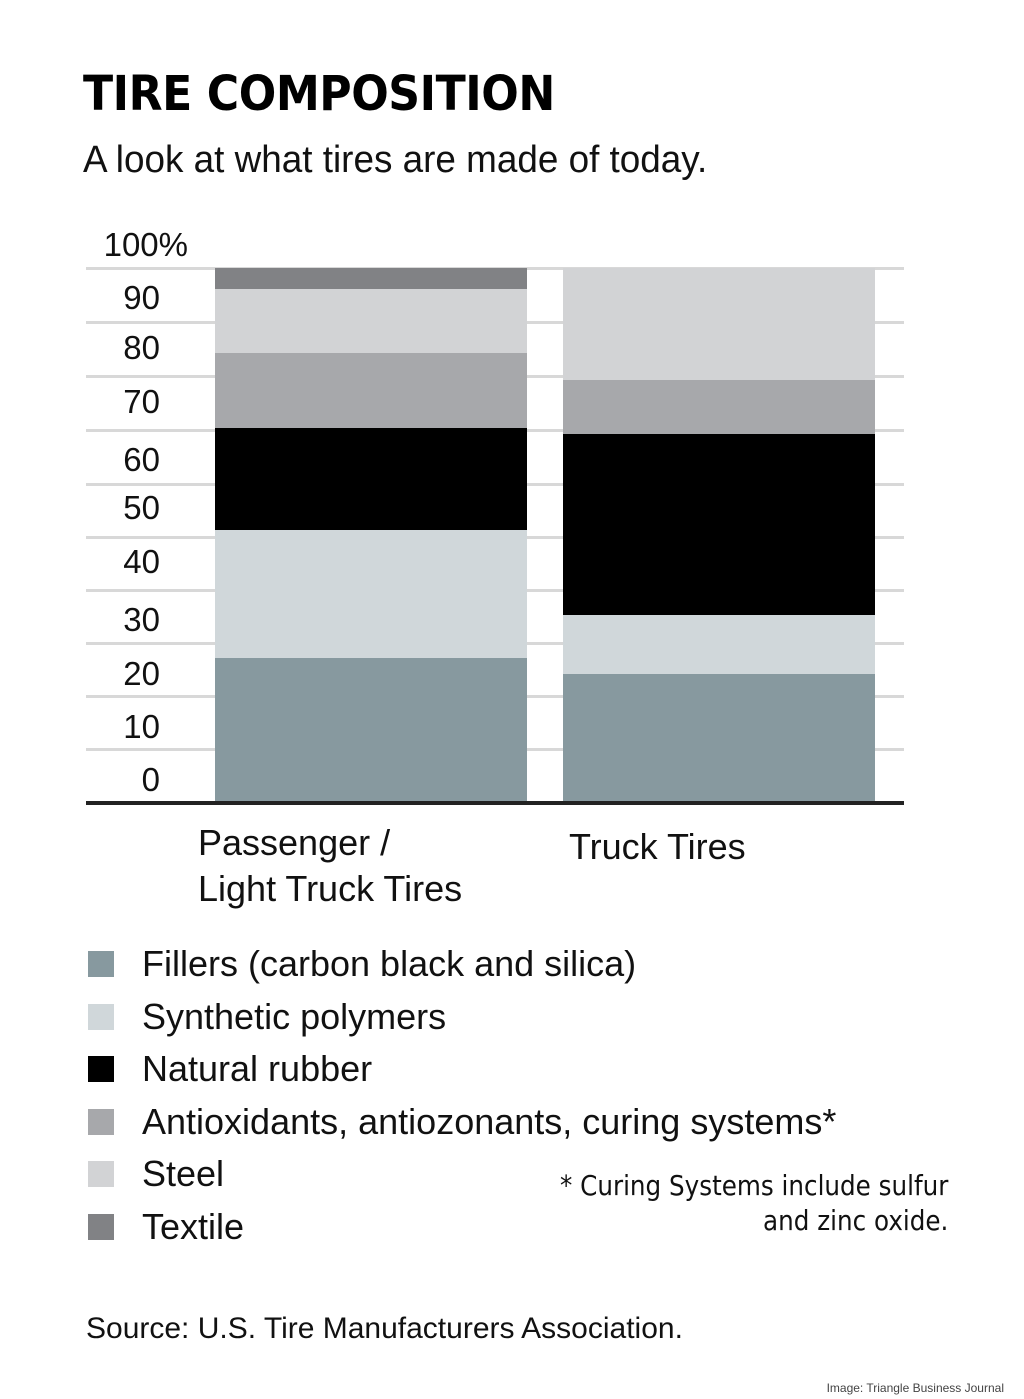 Image resolution: width=1024 pixels, height=1399 pixels. I want to click on legend-item-natural-rubber: Natural rubber, so click(462, 1069).